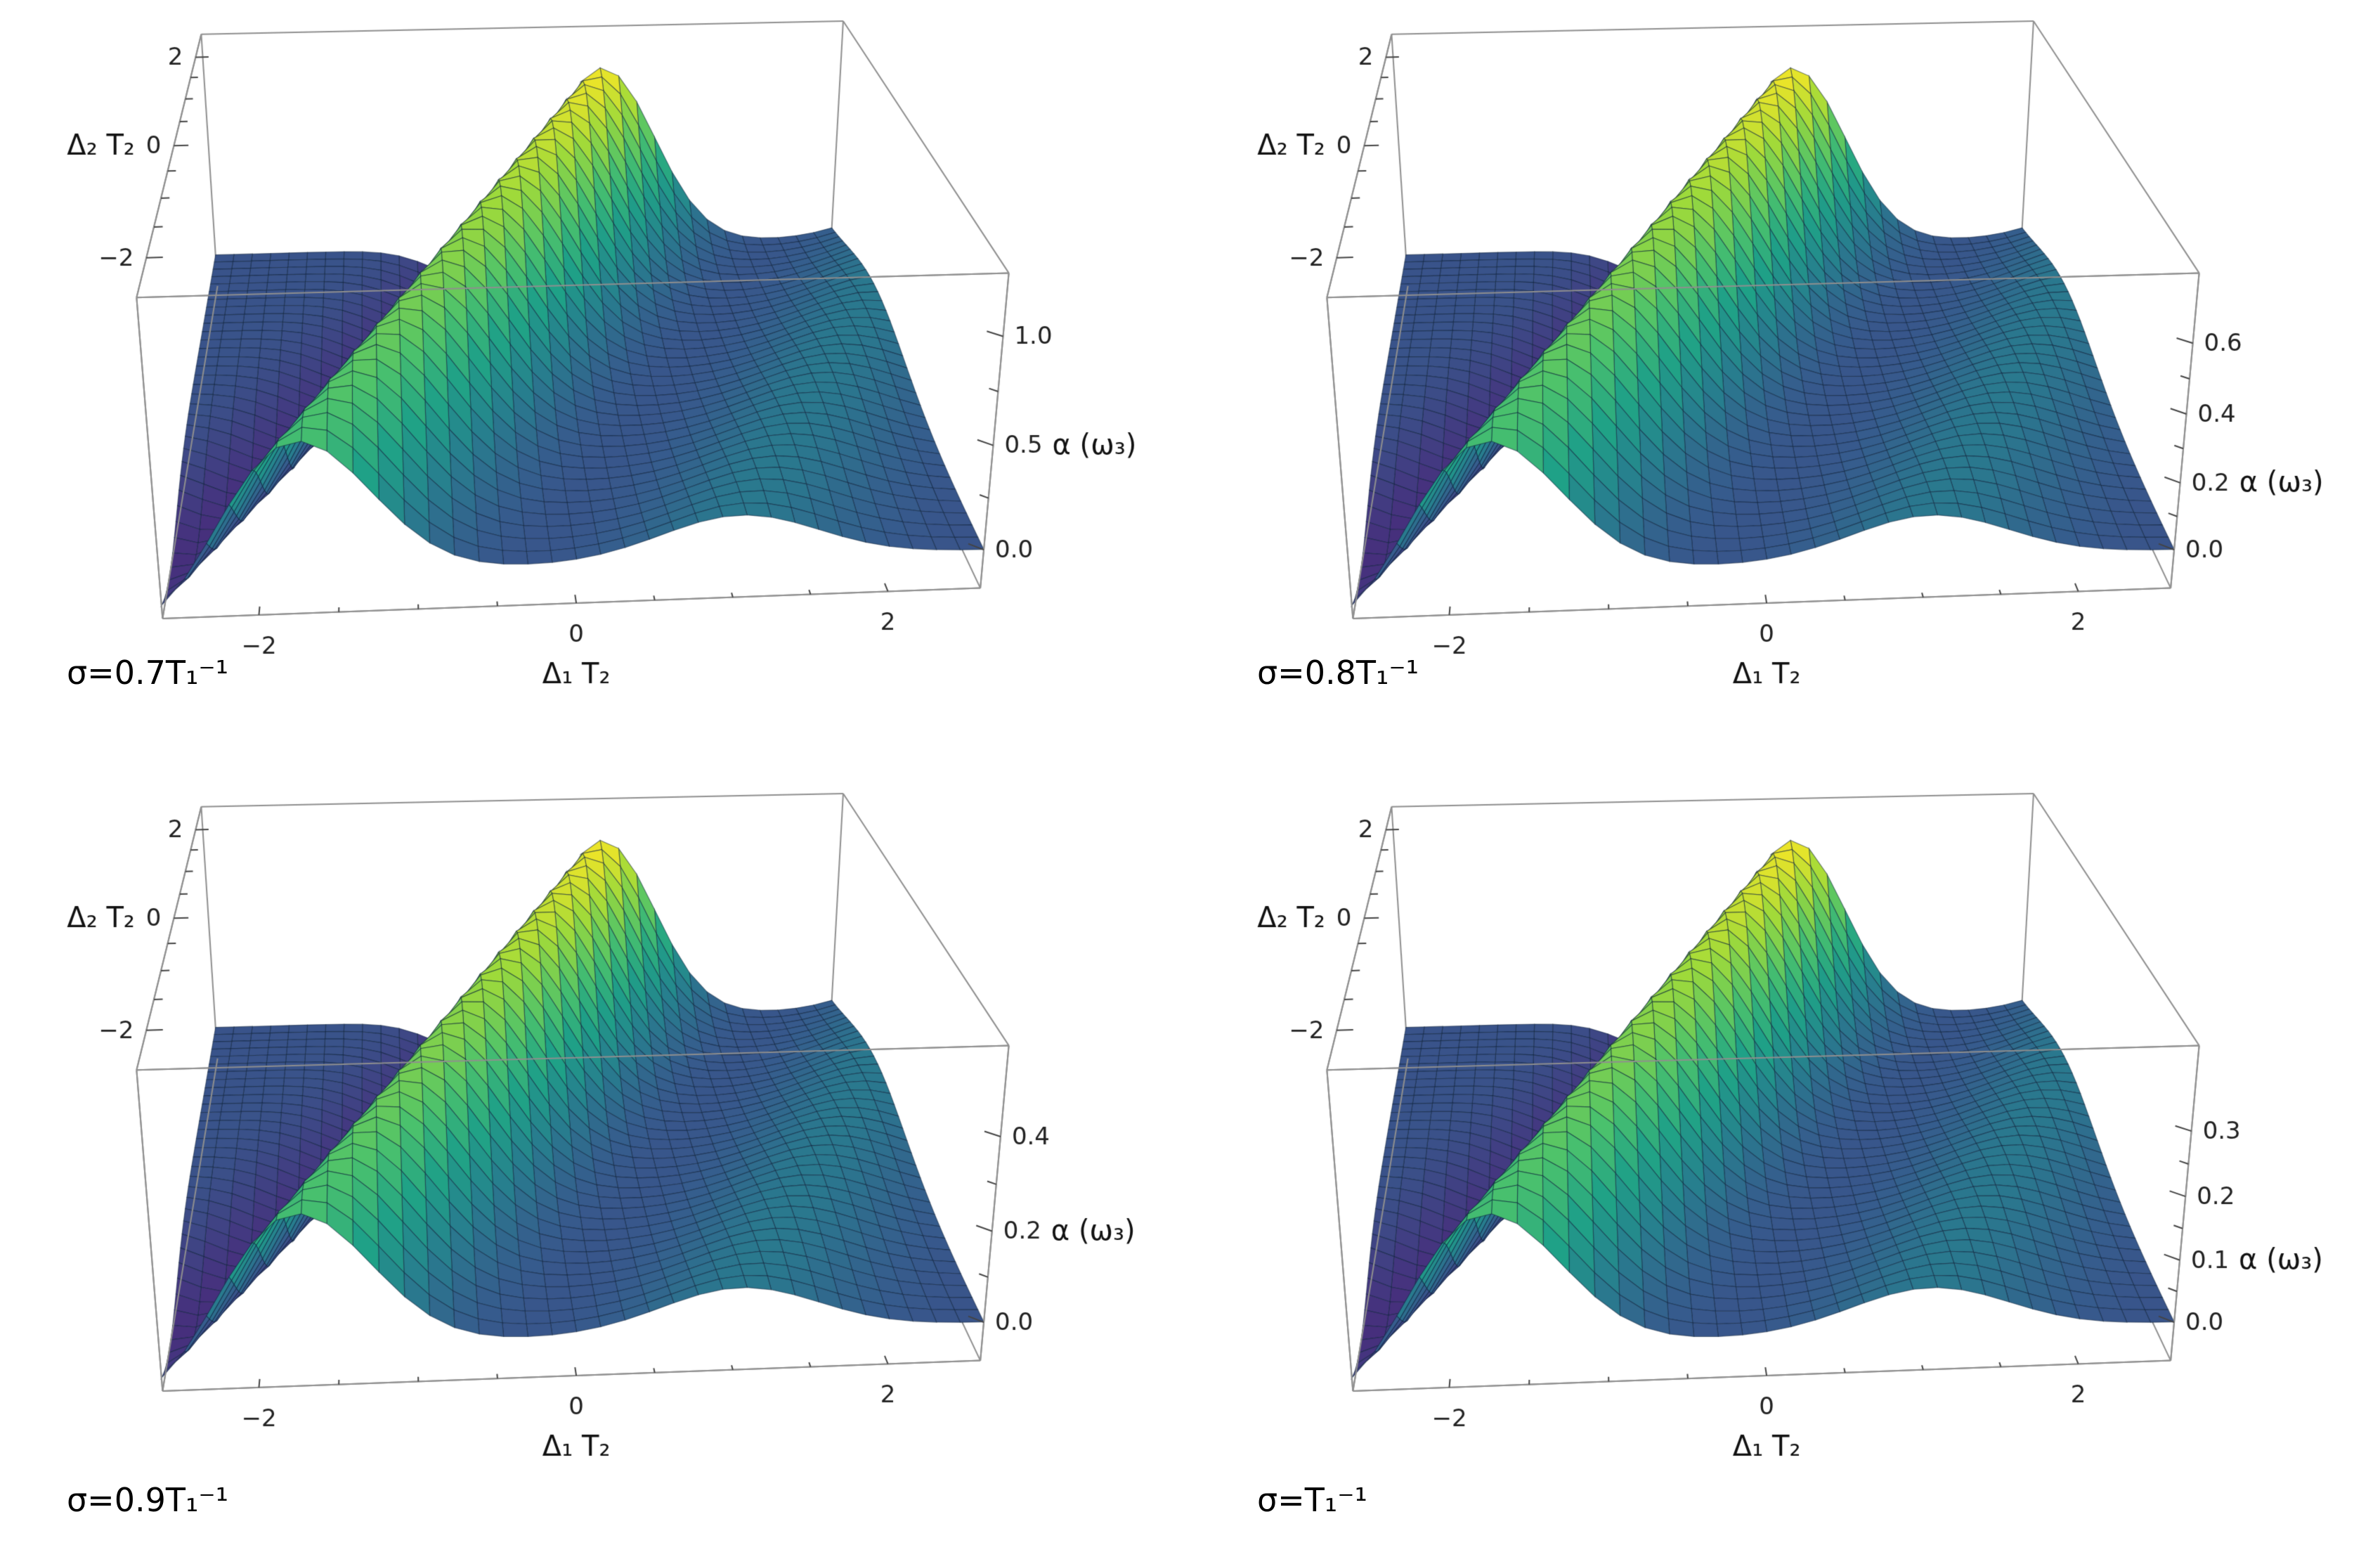  I want to click on sigma-label: σ=T₁⁻¹, so click(1312, 1500).